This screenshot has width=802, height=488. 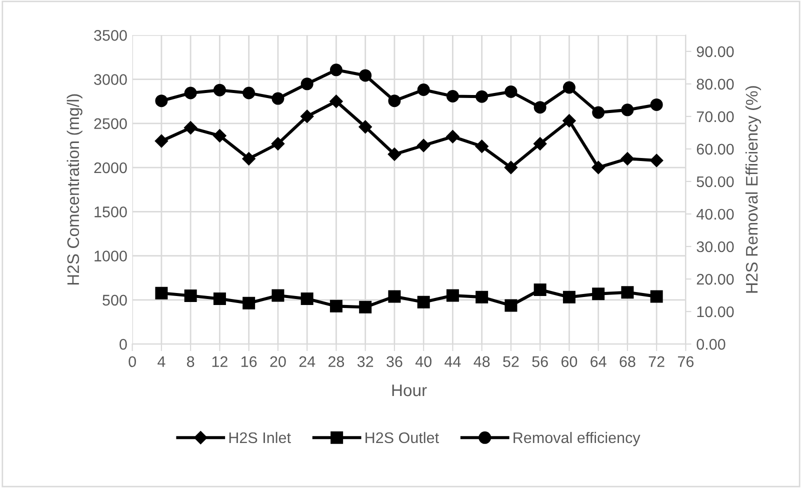 What do you see at coordinates (114, 300) in the screenshot?
I see `y-tick-label: 500` at bounding box center [114, 300].